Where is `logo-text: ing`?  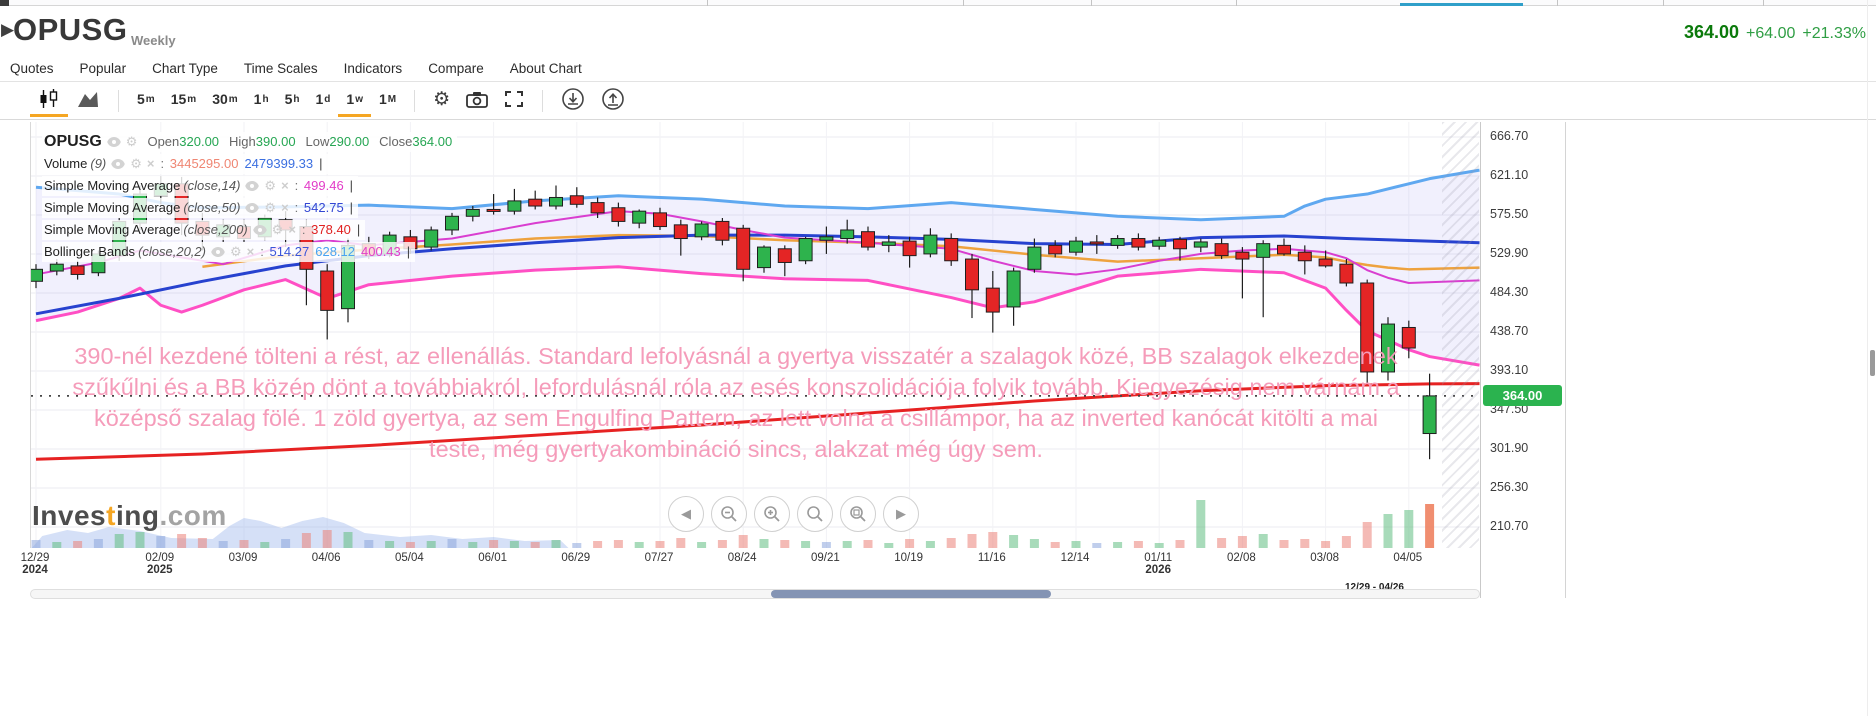
logo-text: ing is located at coordinates (137, 515).